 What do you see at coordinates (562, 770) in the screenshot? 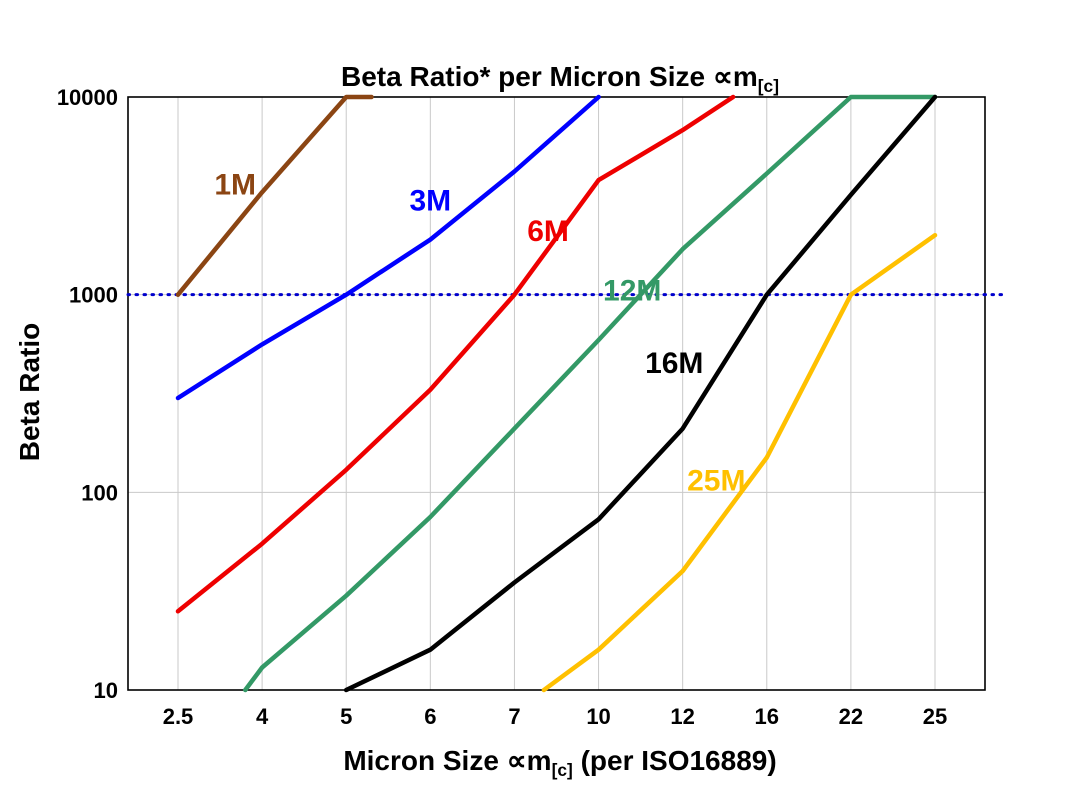
I see `x-axis-title-subscript: [c]` at bounding box center [562, 770].